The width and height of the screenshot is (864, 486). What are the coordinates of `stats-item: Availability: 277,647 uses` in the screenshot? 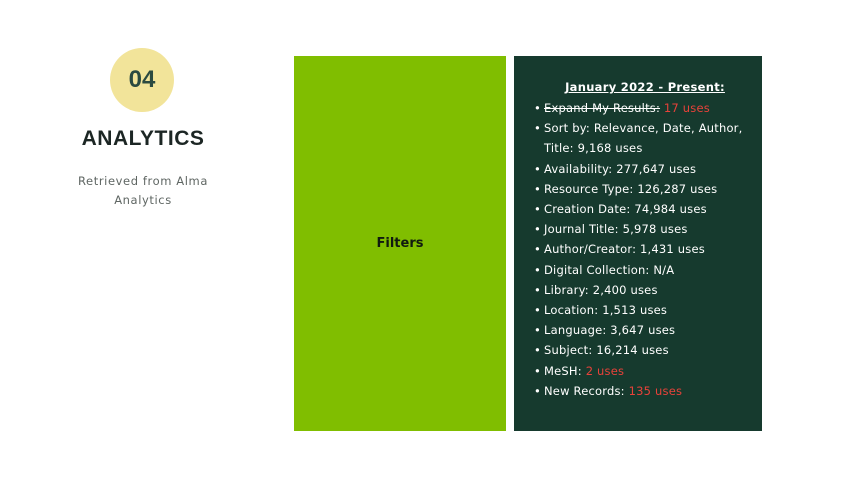 It's located at (645, 169).